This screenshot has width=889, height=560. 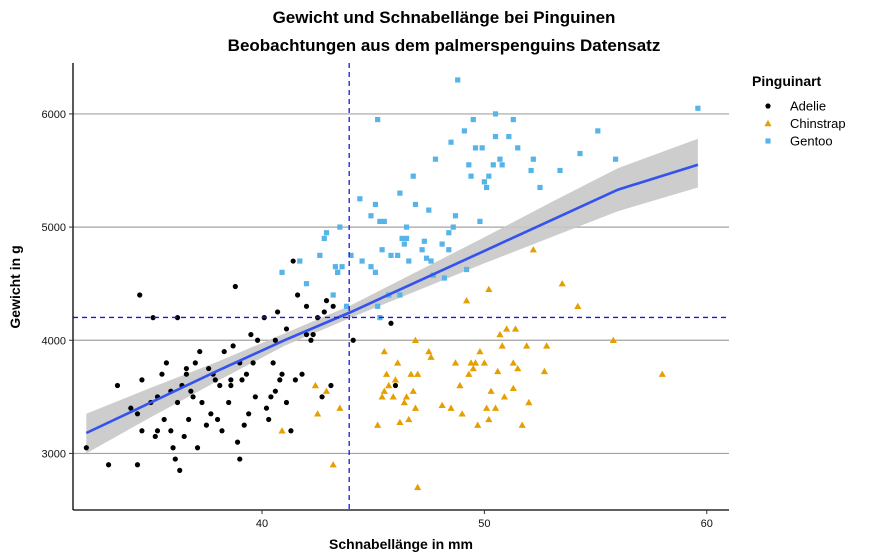 What do you see at coordinates (54, 341) in the screenshot?
I see `y-tick-label-4000: 4000` at bounding box center [54, 341].